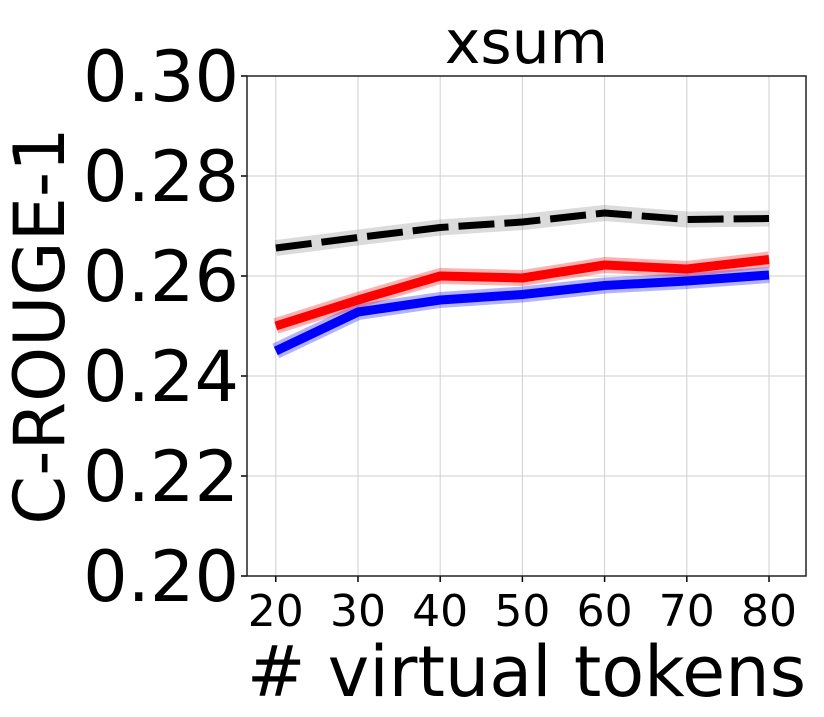 This screenshot has height=717, width=824. Describe the element at coordinates (40, 325) in the screenshot. I see `y-axis-label: C-ROUGE-1` at that location.